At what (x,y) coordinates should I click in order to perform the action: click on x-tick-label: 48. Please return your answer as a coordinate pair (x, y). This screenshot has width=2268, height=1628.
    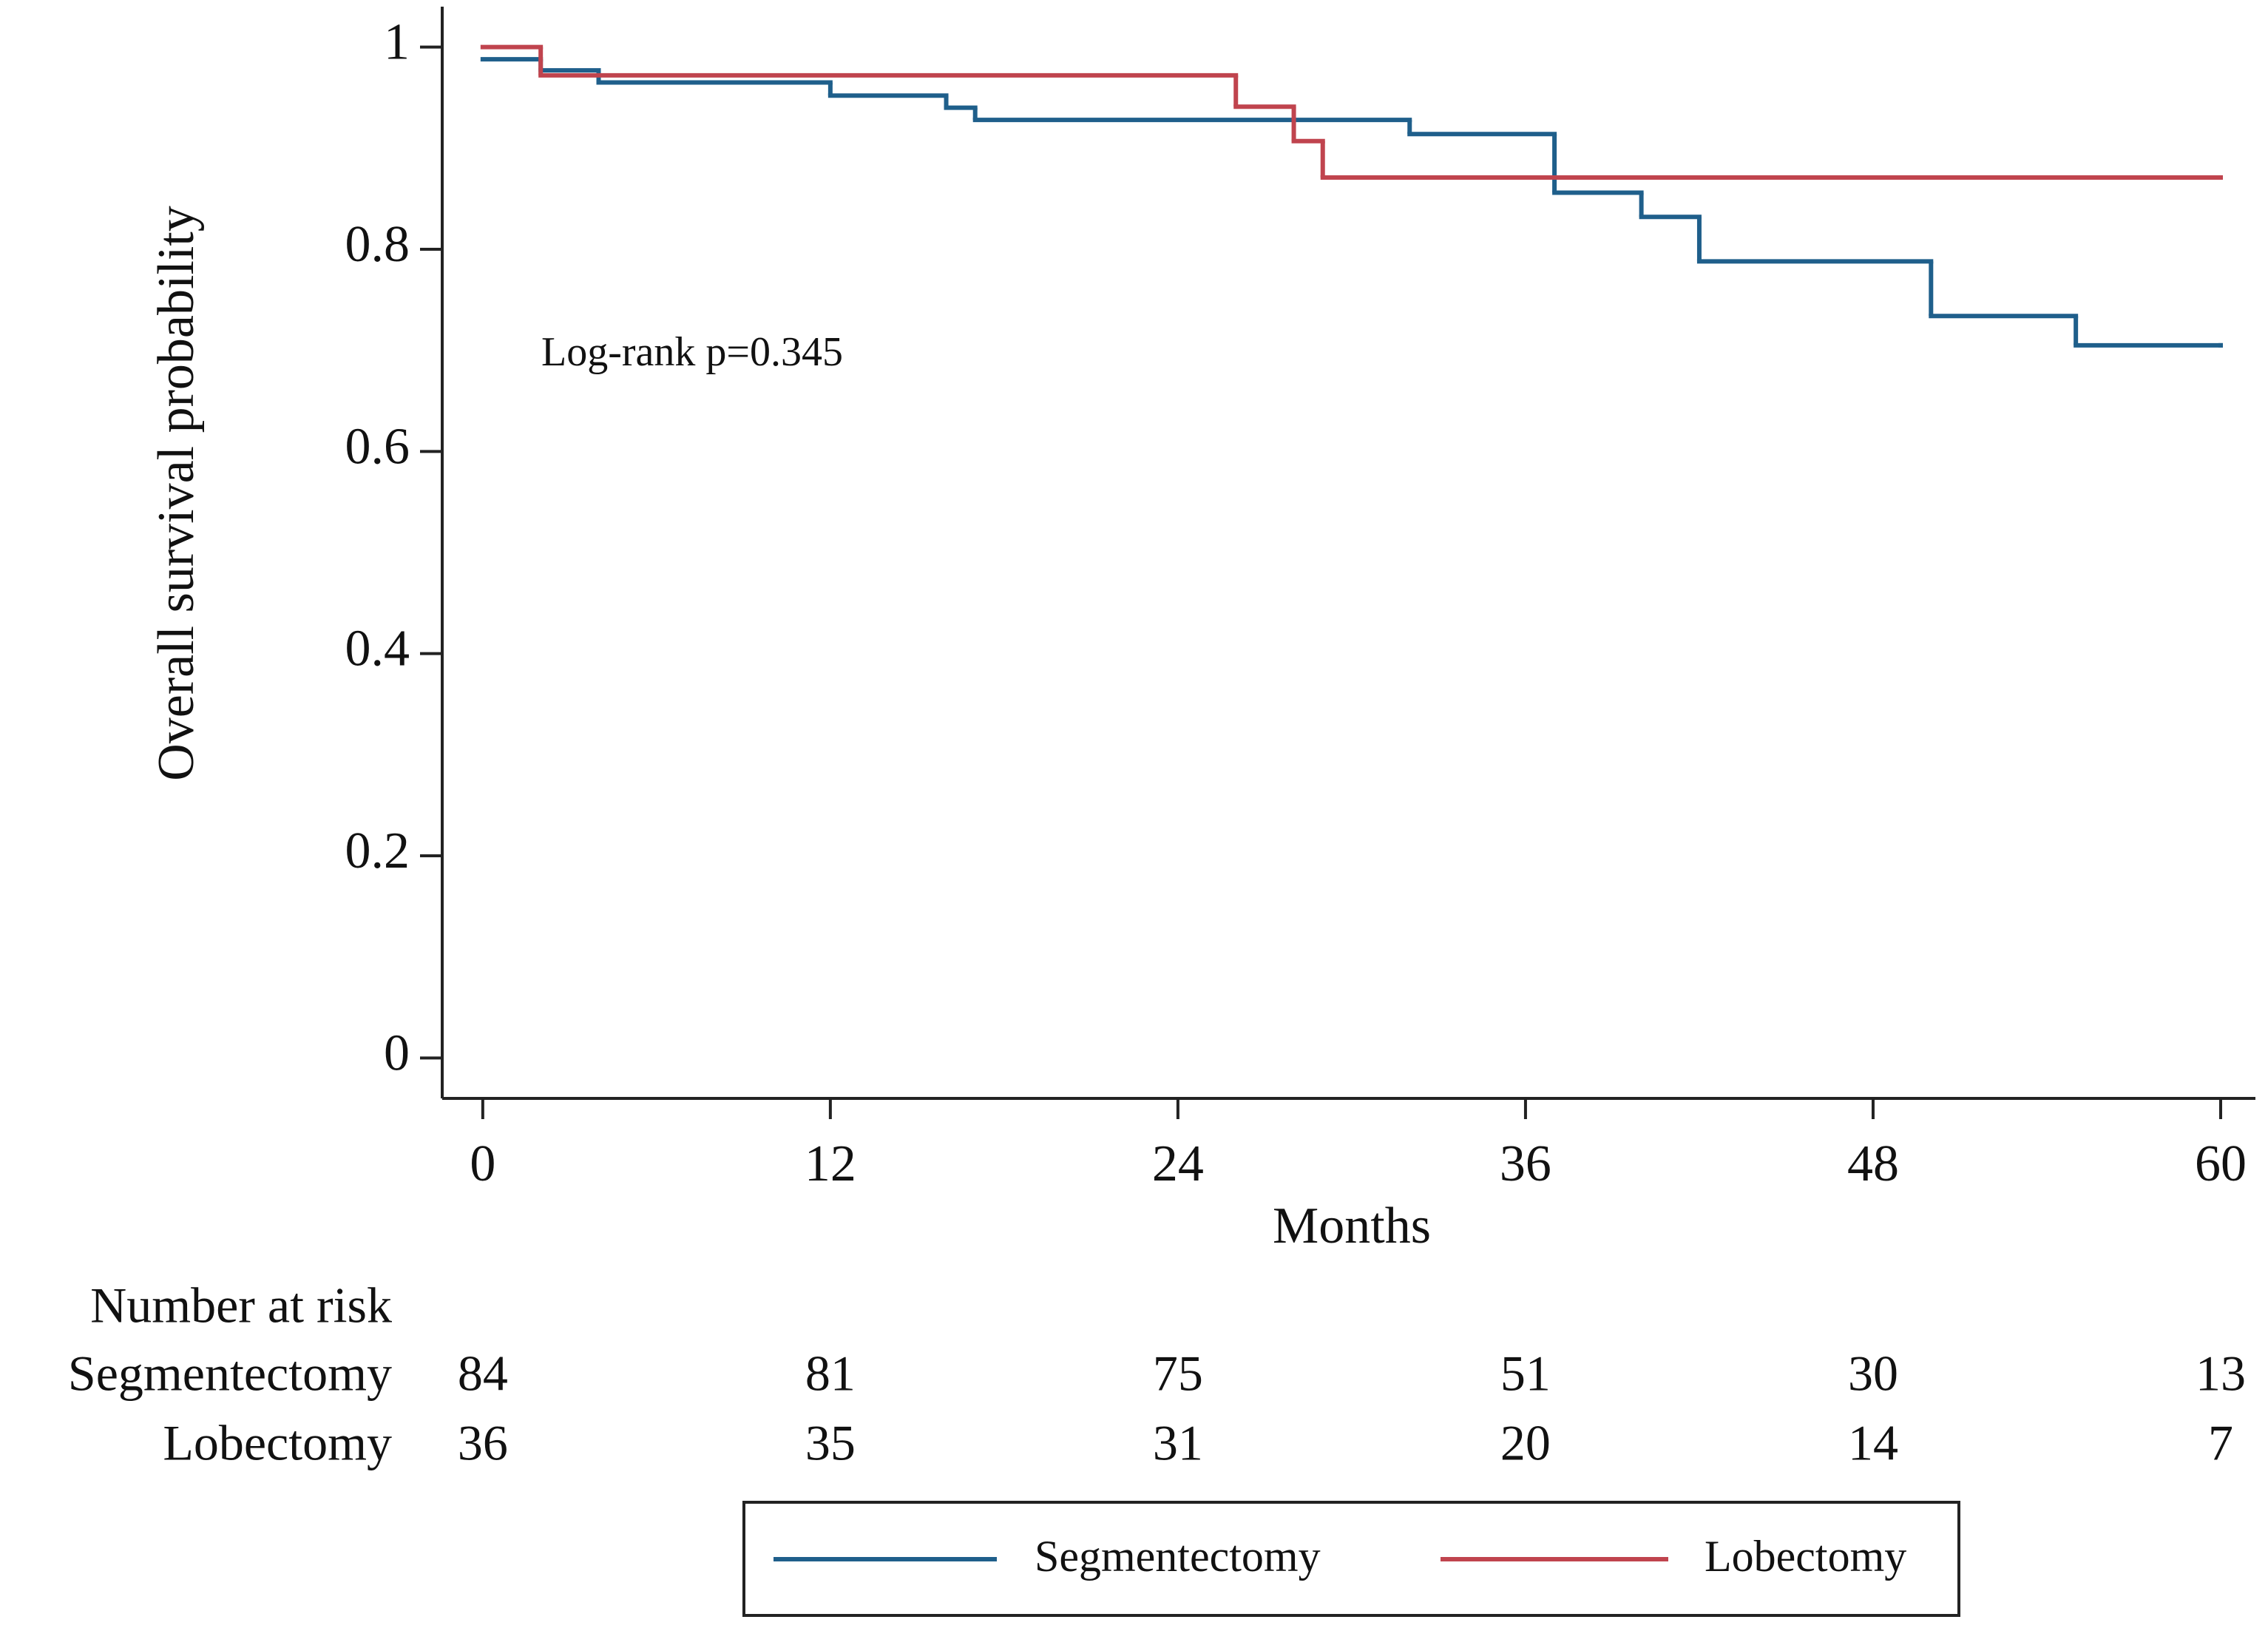
    Looking at the image, I should click on (1873, 1163).